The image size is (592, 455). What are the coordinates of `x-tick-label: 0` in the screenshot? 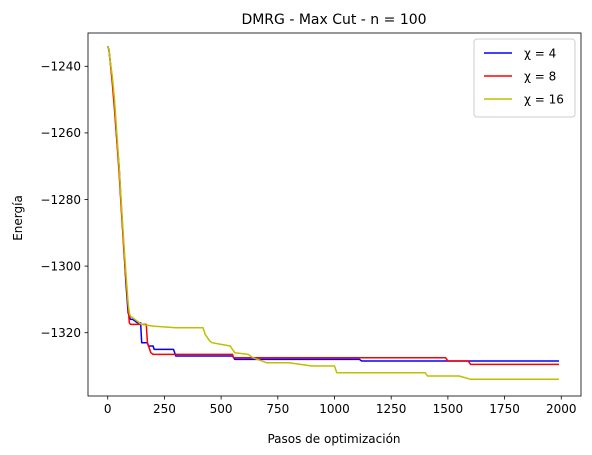 It's located at (108, 409).